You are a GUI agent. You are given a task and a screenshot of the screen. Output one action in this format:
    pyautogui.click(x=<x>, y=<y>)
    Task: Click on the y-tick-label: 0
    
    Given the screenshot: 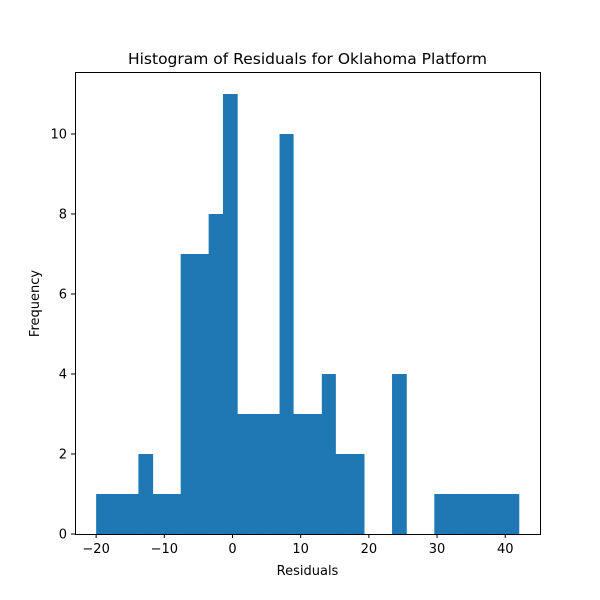 What is the action you would take?
    pyautogui.click(x=63, y=535)
    